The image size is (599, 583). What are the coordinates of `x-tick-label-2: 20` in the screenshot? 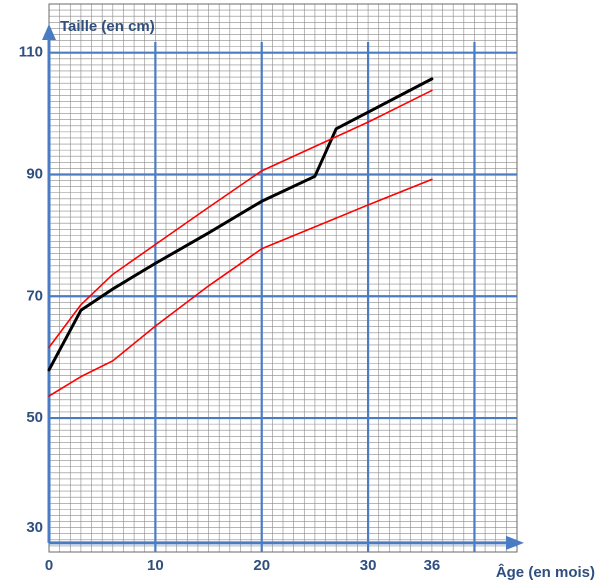 It's located at (261, 565).